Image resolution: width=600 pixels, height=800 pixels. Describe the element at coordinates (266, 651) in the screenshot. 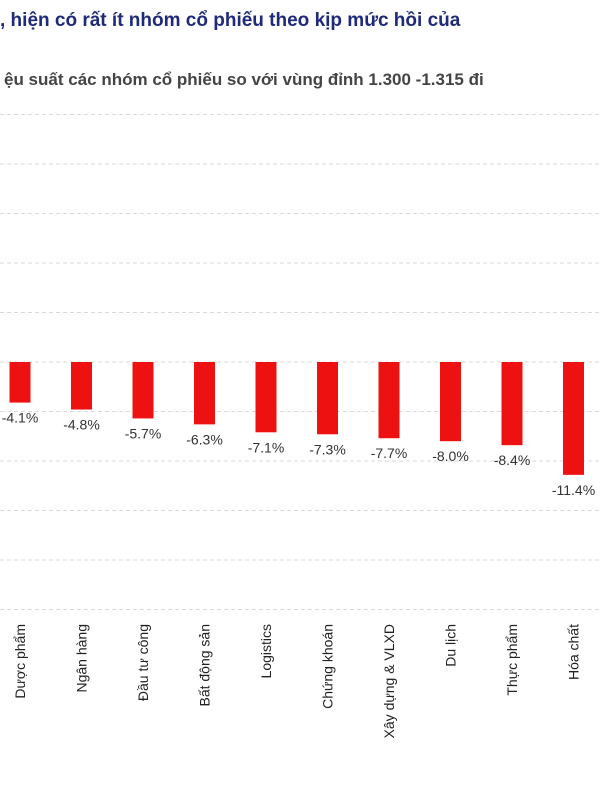

I see `category-label: Logistics` at that location.